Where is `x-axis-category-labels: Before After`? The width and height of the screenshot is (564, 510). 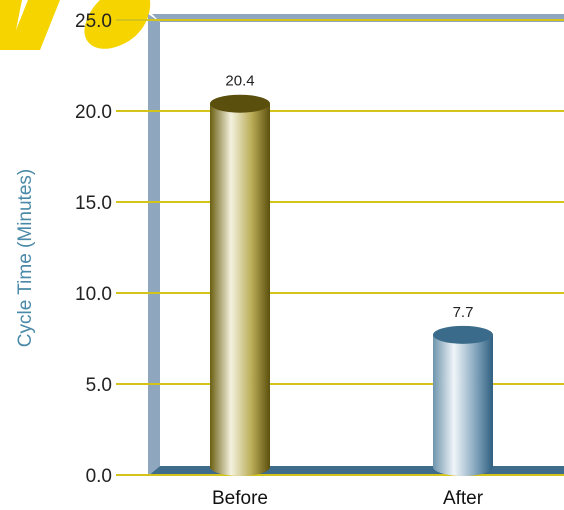 x-axis-category-labels: Before After is located at coordinates (348, 498).